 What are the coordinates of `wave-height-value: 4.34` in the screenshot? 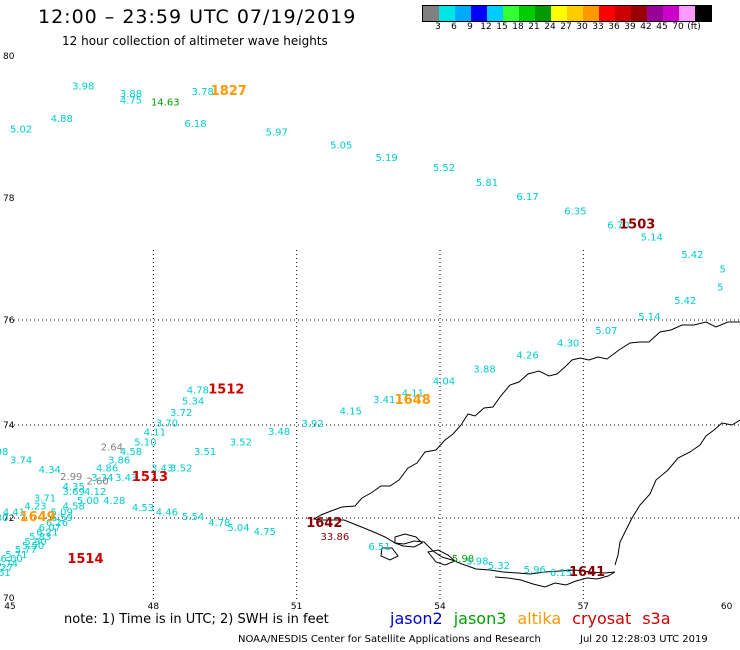 It's located at (50, 470).